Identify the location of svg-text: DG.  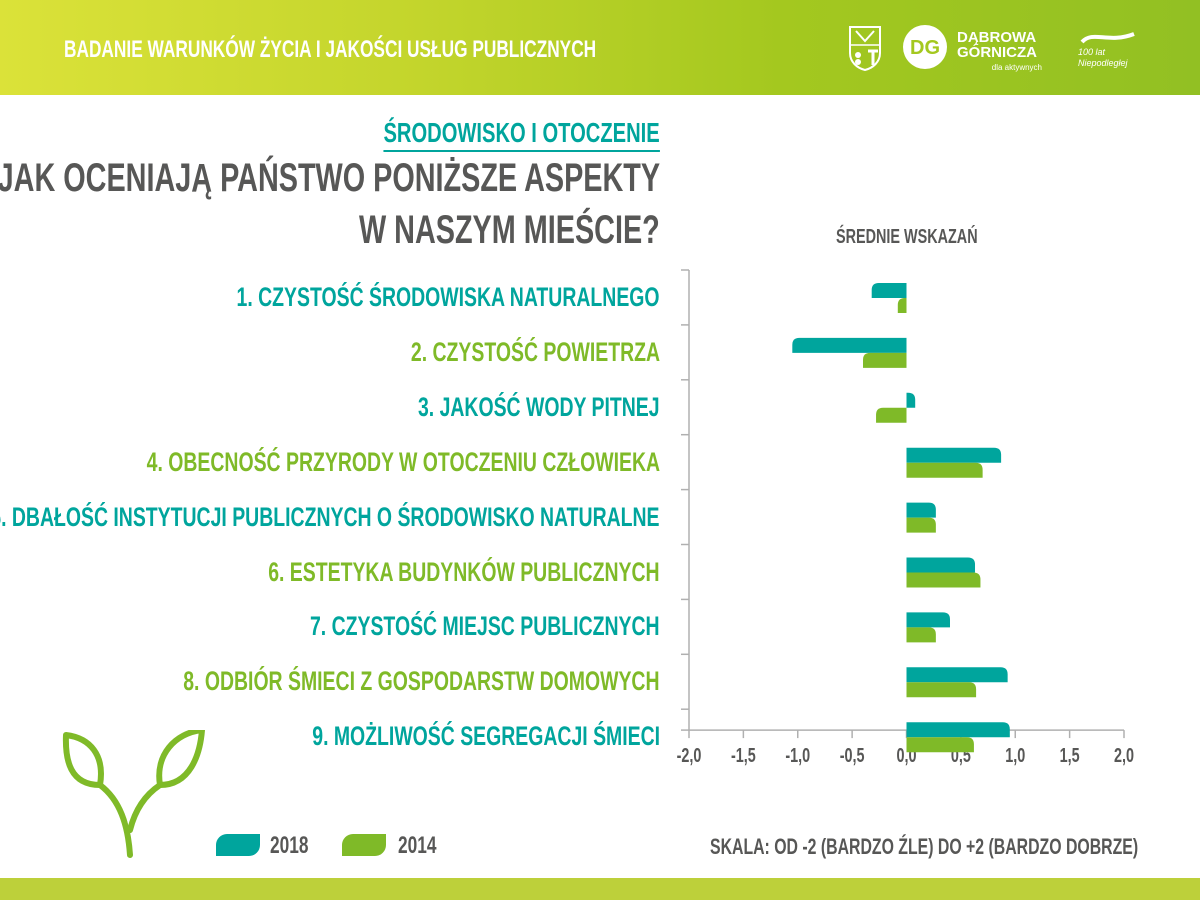
(925, 48).